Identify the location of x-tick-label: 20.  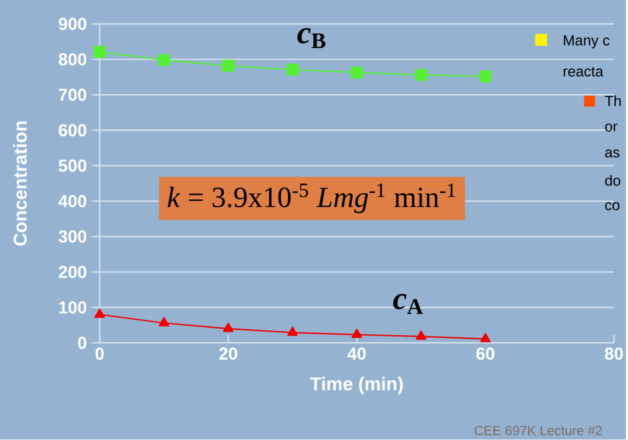
(228, 354).